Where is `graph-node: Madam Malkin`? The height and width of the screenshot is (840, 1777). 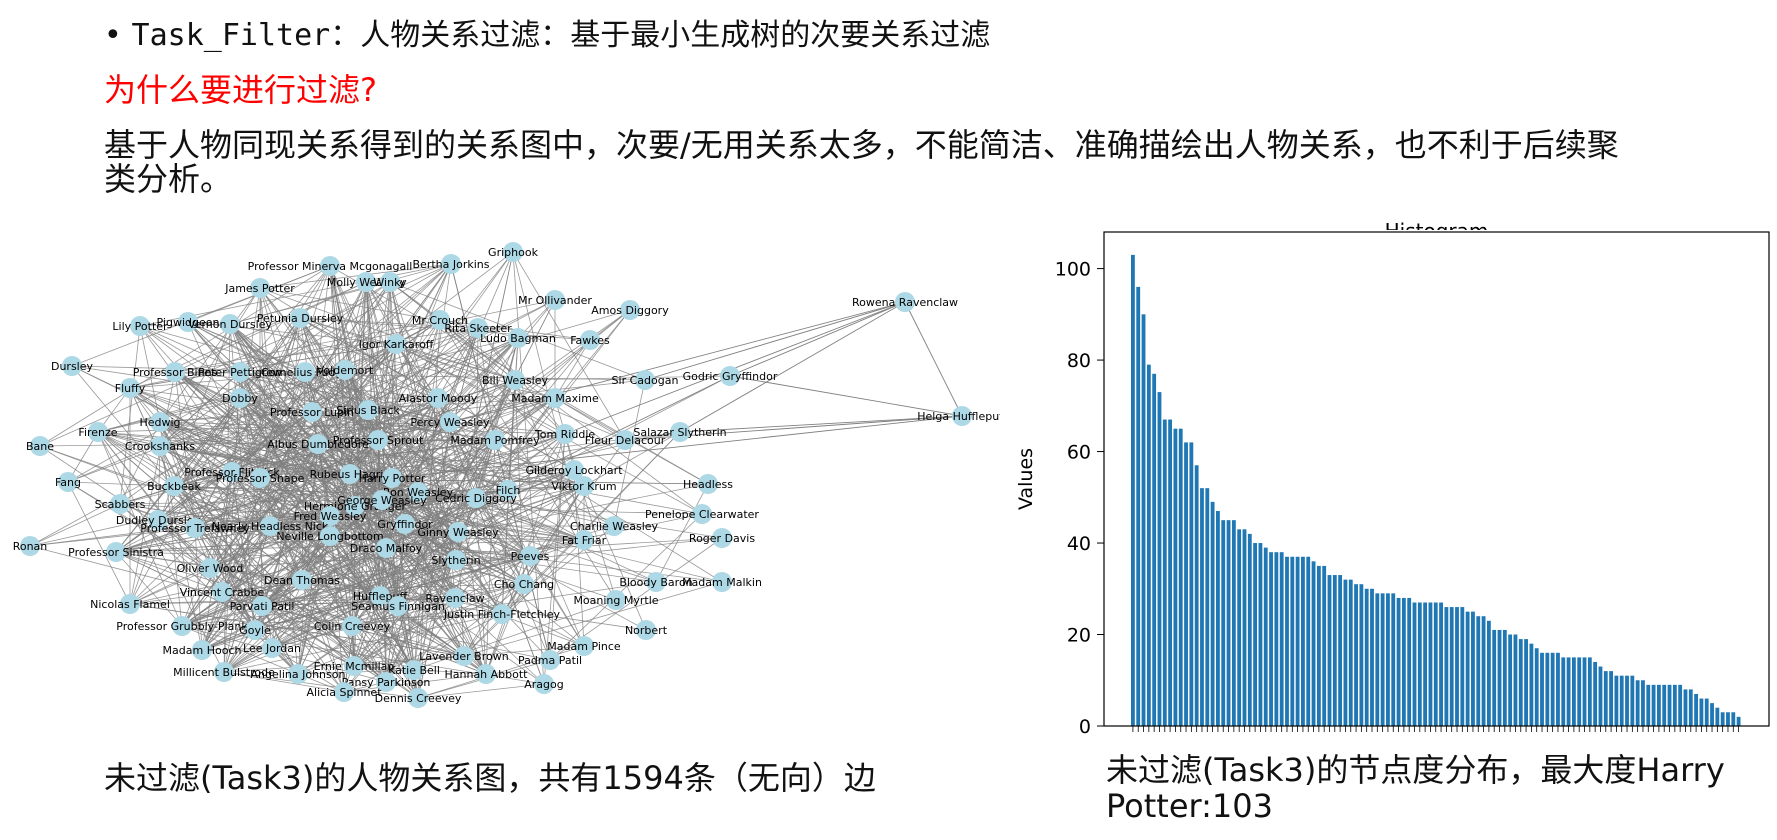 graph-node: Madam Malkin is located at coordinates (722, 582).